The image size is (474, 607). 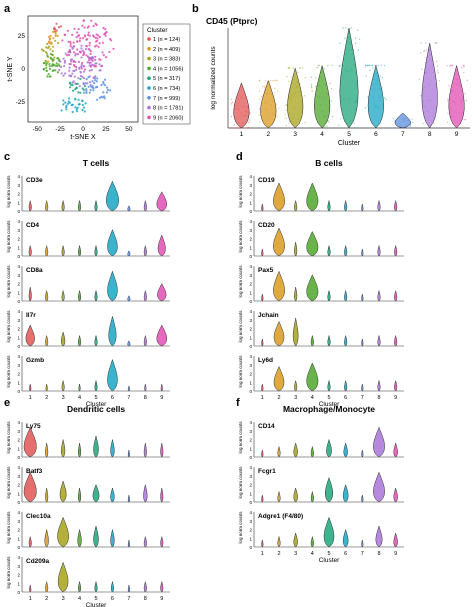 I want to click on bcells-row-1: CD20 0 1 2 3 4 log norm counts, so click(x=321, y=239).